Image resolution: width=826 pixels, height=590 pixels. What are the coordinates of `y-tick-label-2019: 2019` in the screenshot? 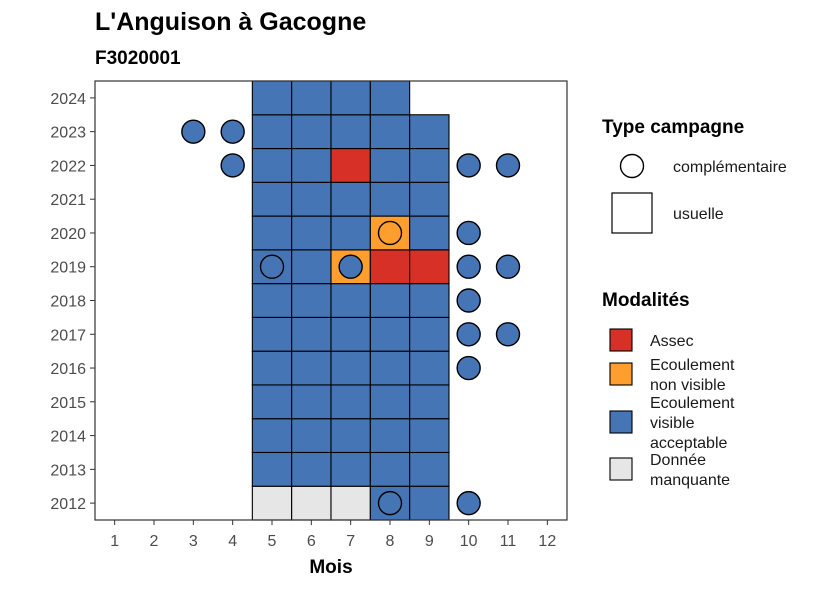 It's located at (68, 268).